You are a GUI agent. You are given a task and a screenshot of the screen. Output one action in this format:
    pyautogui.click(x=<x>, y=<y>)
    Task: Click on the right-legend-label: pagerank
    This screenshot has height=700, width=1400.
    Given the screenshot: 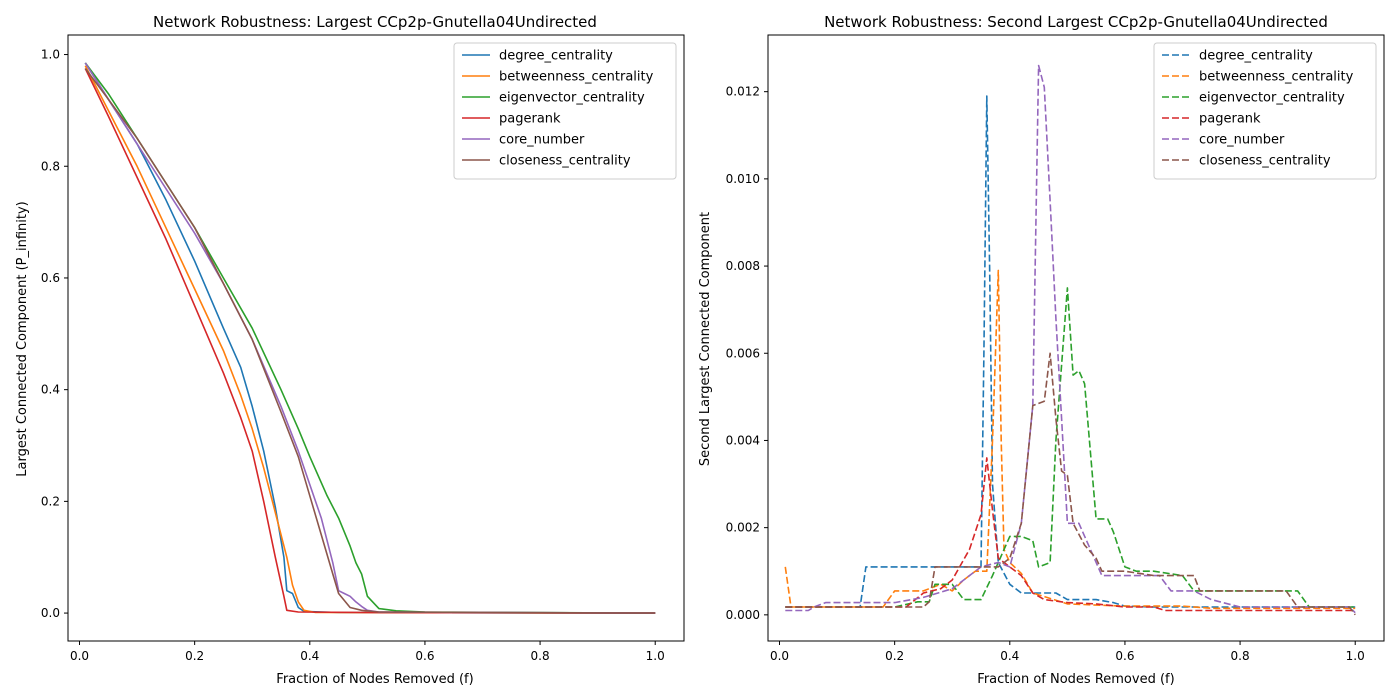 What is the action you would take?
    pyautogui.click(x=1230, y=119)
    